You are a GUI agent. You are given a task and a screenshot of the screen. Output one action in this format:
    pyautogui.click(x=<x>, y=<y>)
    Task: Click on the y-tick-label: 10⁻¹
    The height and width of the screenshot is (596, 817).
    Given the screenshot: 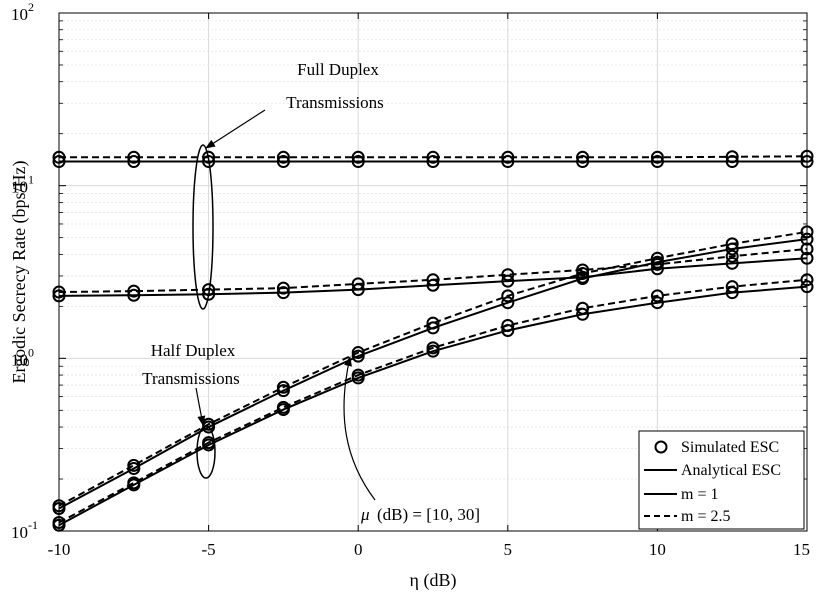 What is the action you would take?
    pyautogui.click(x=24, y=530)
    